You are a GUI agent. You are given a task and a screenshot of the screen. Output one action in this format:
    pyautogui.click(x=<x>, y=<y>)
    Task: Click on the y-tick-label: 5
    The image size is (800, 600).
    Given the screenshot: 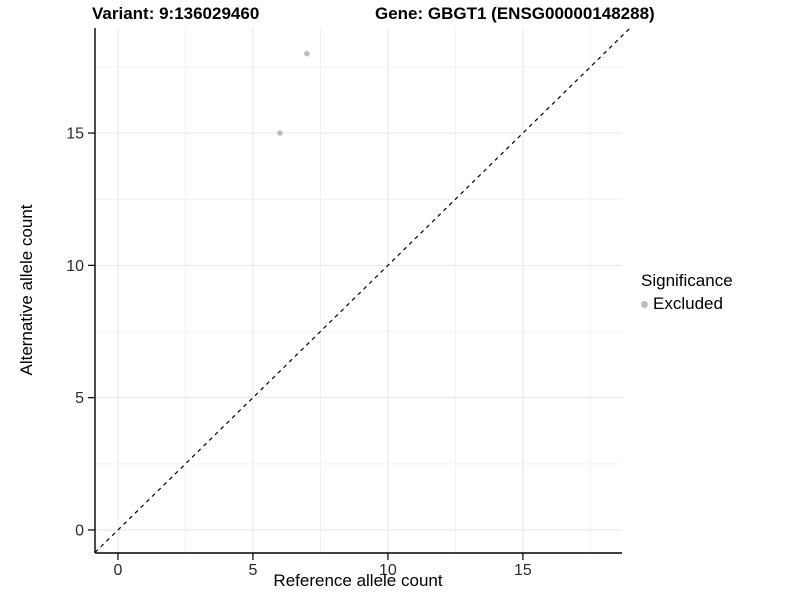 What is the action you would take?
    pyautogui.click(x=79, y=398)
    